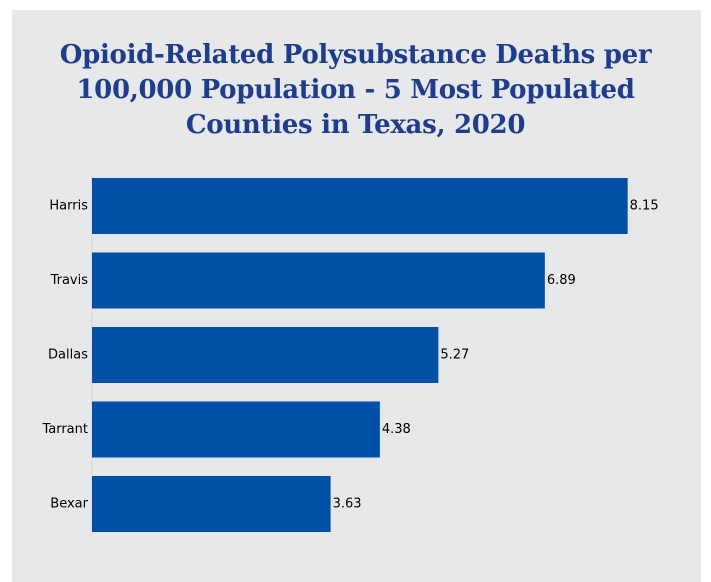 The height and width of the screenshot is (582, 711). I want to click on chart-title-line-2: 100,000 Population - 5 Most Populated, so click(355, 90).